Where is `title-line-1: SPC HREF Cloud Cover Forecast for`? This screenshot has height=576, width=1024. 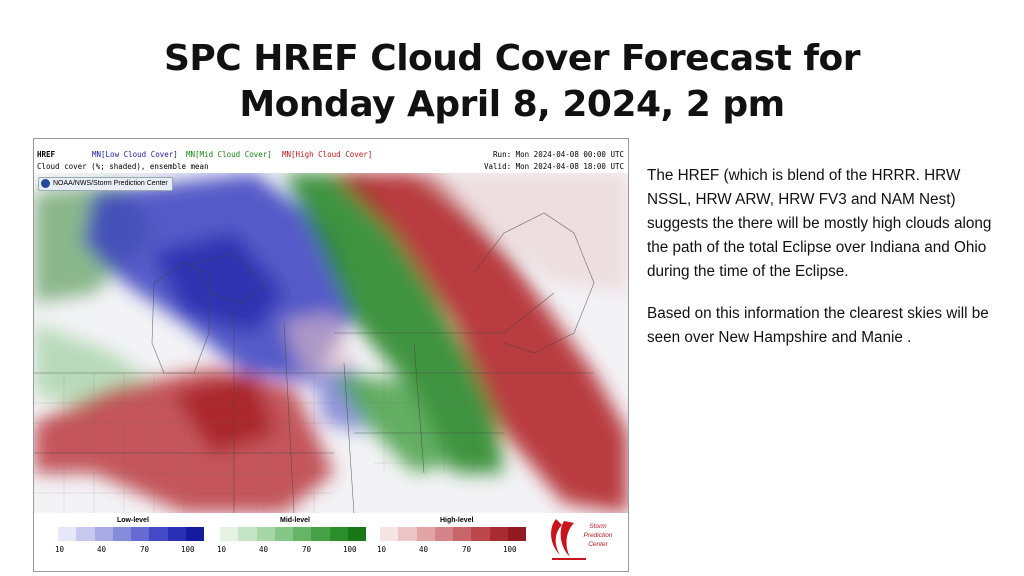
title-line-1: SPC HREF Cloud Cover Forecast for is located at coordinates (512, 58).